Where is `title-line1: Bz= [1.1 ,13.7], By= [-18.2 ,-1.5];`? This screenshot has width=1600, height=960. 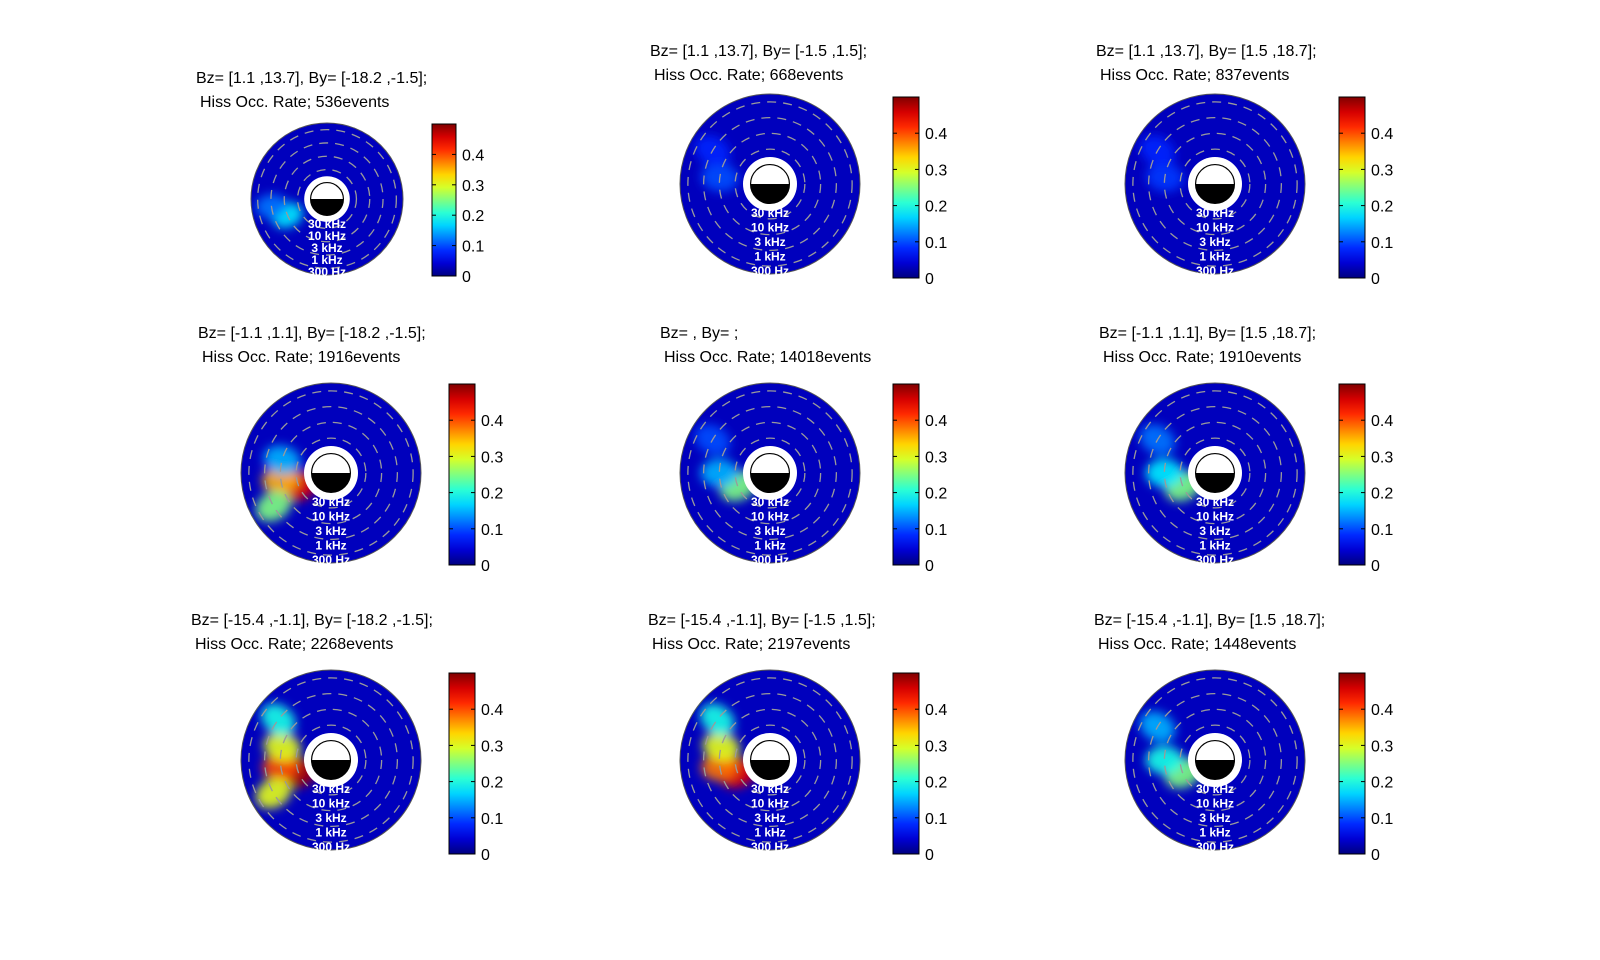
title-line1: Bz= [1.1 ,13.7], By= [-18.2 ,-1.5]; is located at coordinates (311, 78).